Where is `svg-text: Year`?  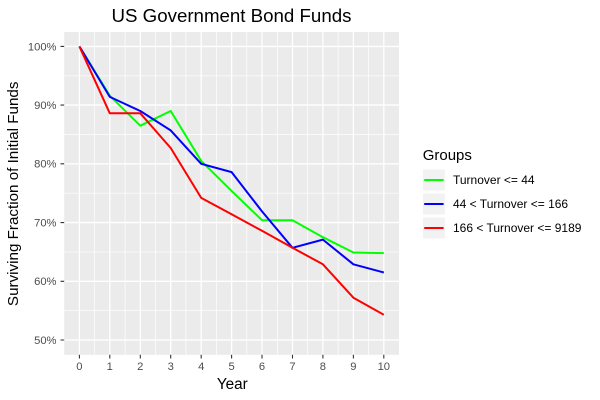 svg-text: Year is located at coordinates (232, 384).